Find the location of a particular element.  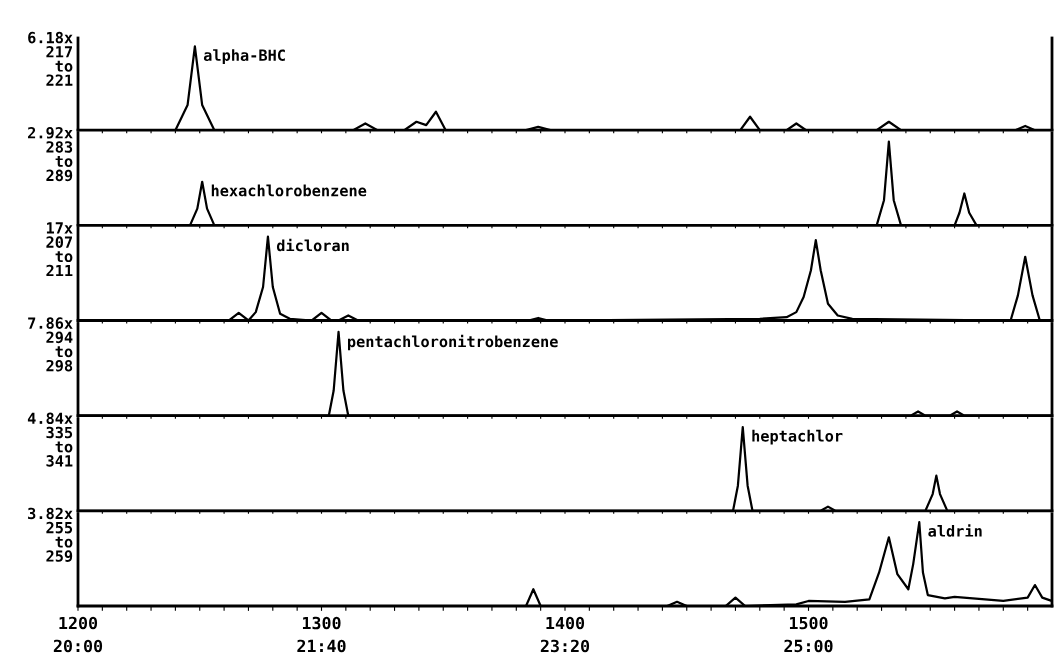

annotation: hexachlorobenzene is located at coordinates (289, 190).